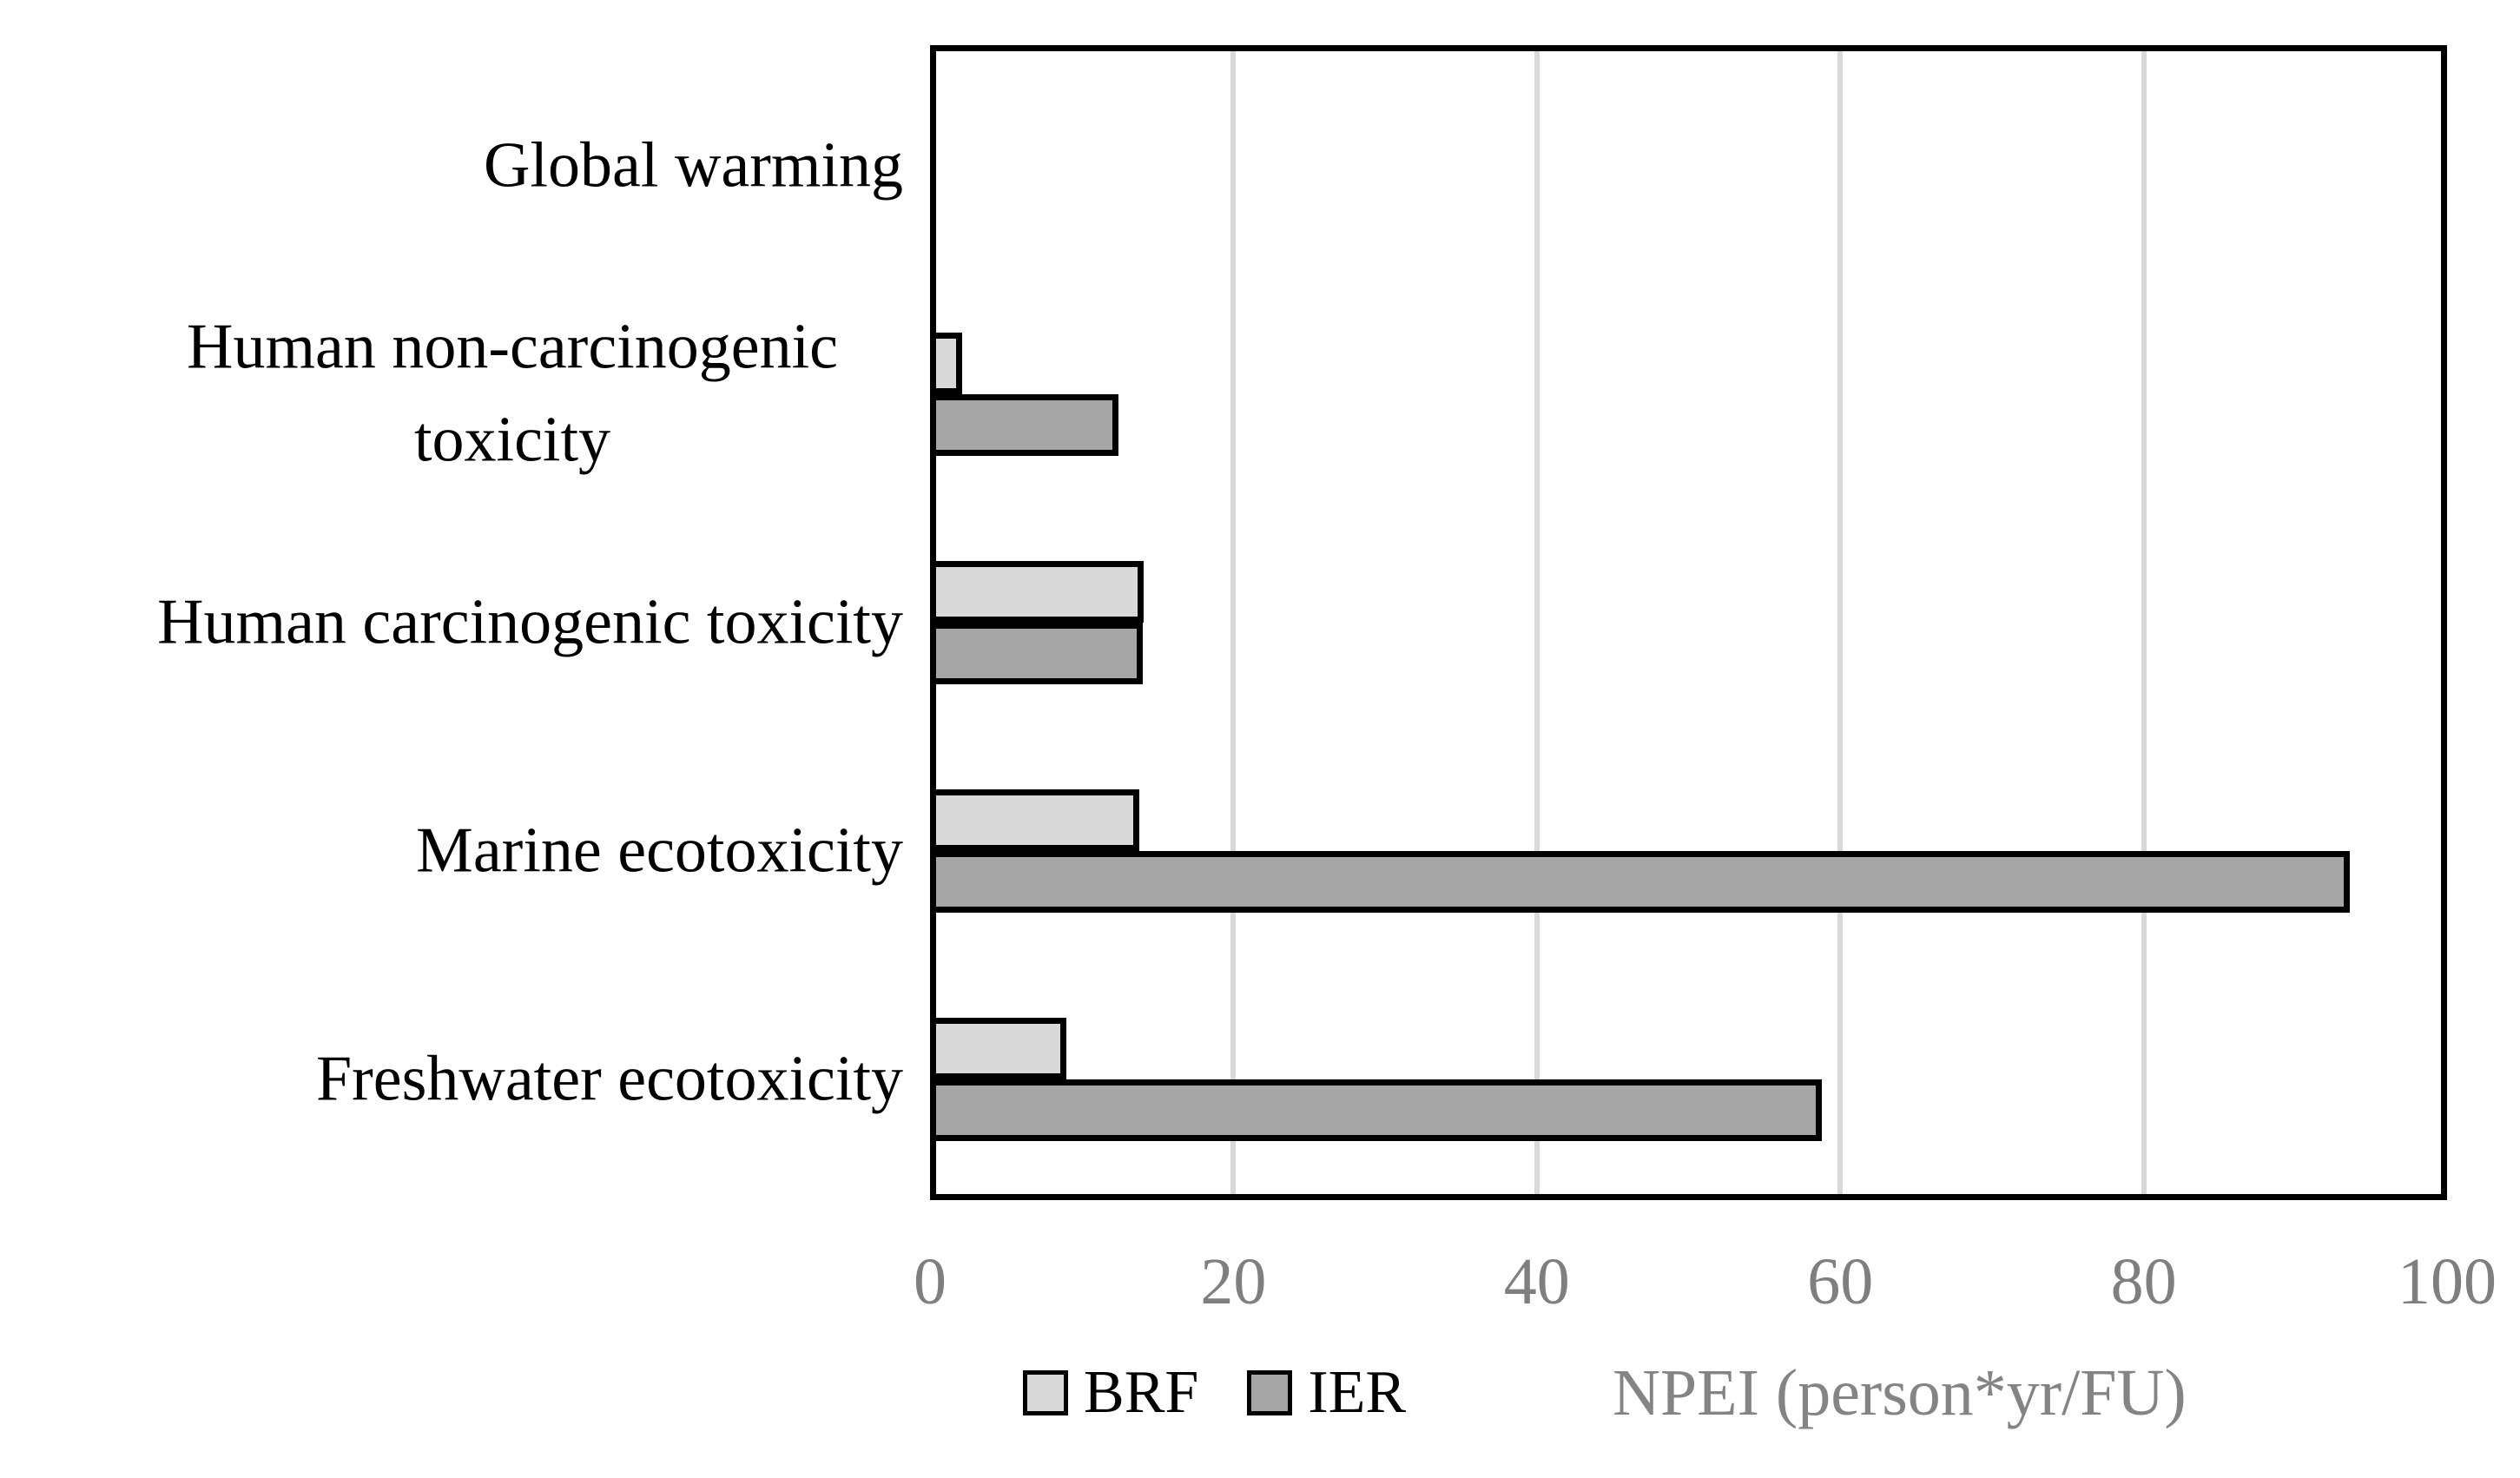 The height and width of the screenshot is (1478, 2520). What do you see at coordinates (2143, 1281) in the screenshot?
I see `x-tick-label-80: 80` at bounding box center [2143, 1281].